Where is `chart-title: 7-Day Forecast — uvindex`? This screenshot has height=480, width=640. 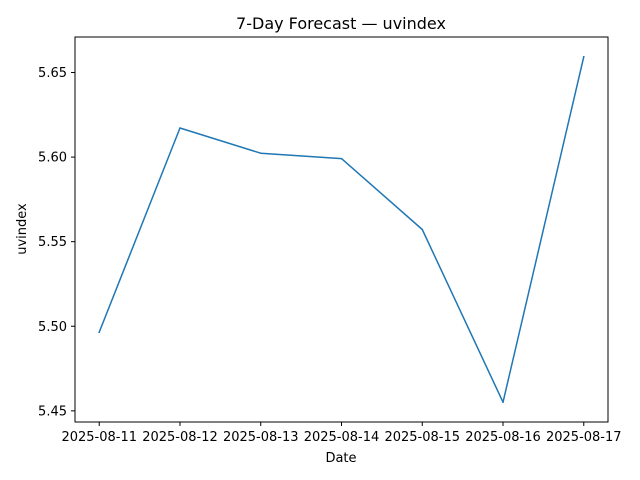
chart-title: 7-Day Forecast — uvindex is located at coordinates (341, 23).